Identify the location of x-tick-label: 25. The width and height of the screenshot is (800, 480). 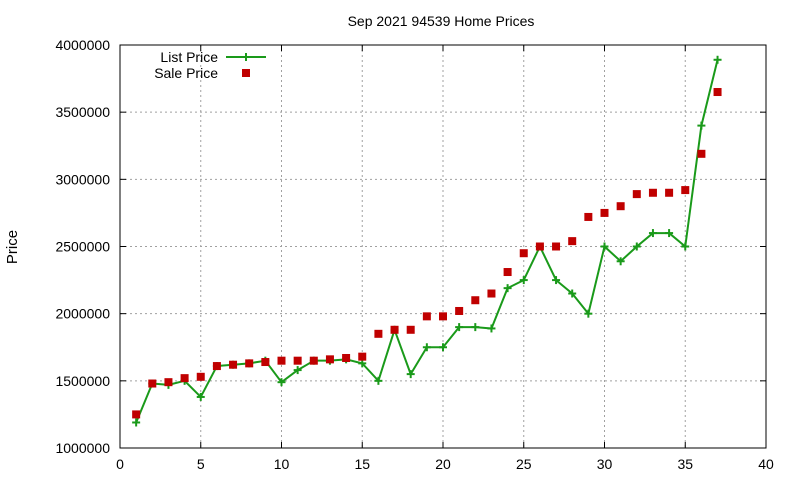
(524, 464).